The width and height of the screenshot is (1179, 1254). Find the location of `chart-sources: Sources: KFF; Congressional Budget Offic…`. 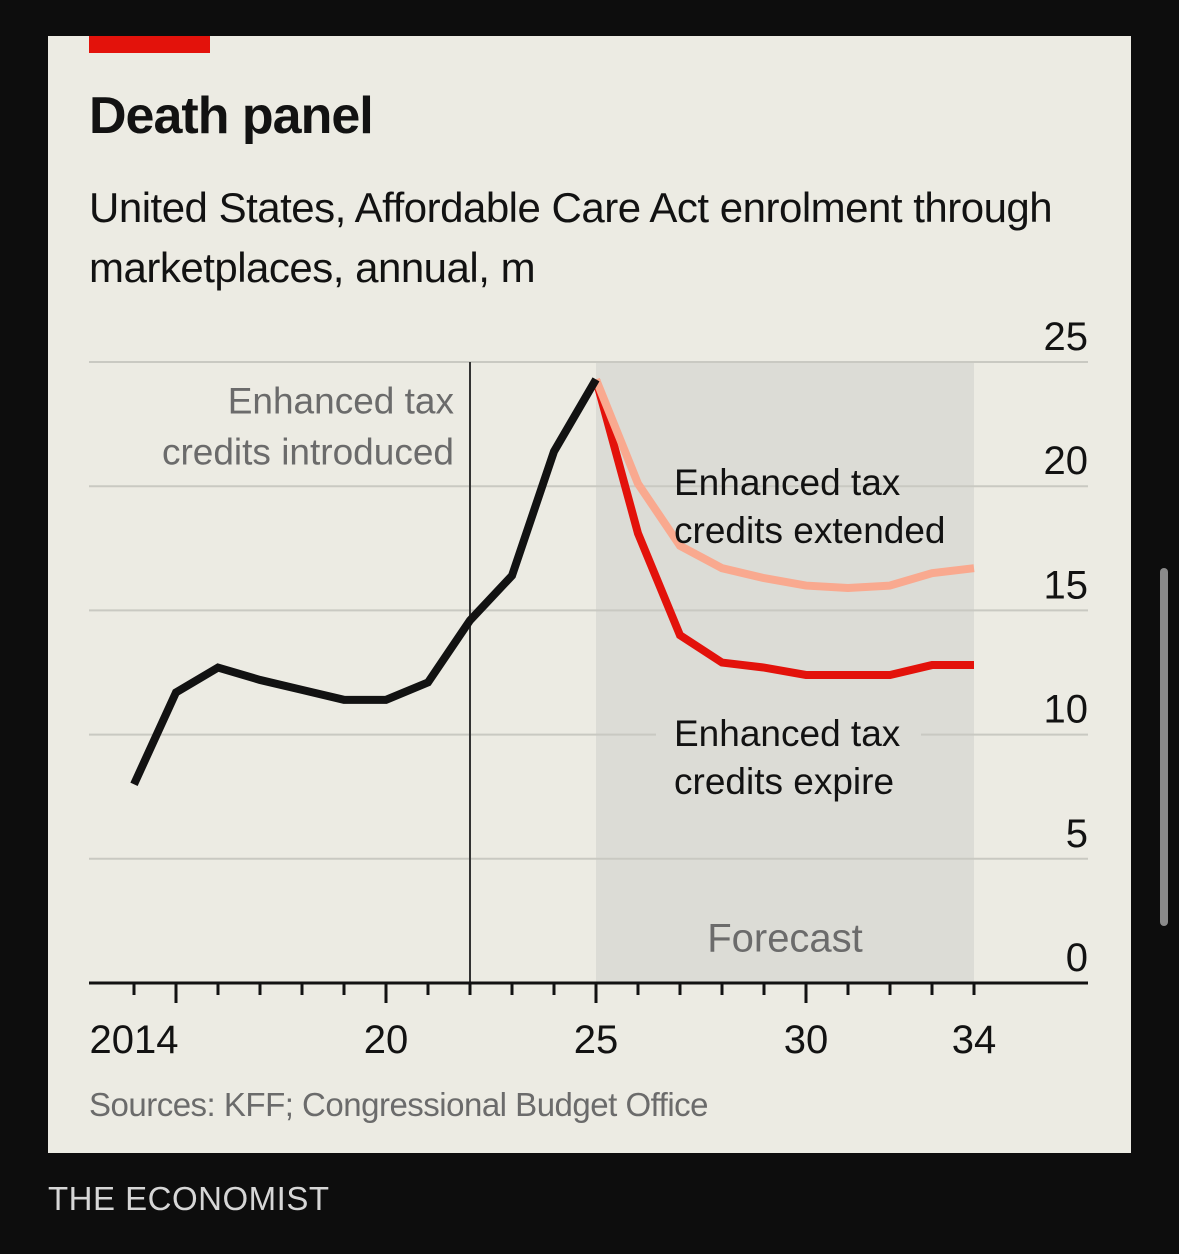

chart-sources: Sources: KFF; Congressional Budget Offic… is located at coordinates (399, 1104).